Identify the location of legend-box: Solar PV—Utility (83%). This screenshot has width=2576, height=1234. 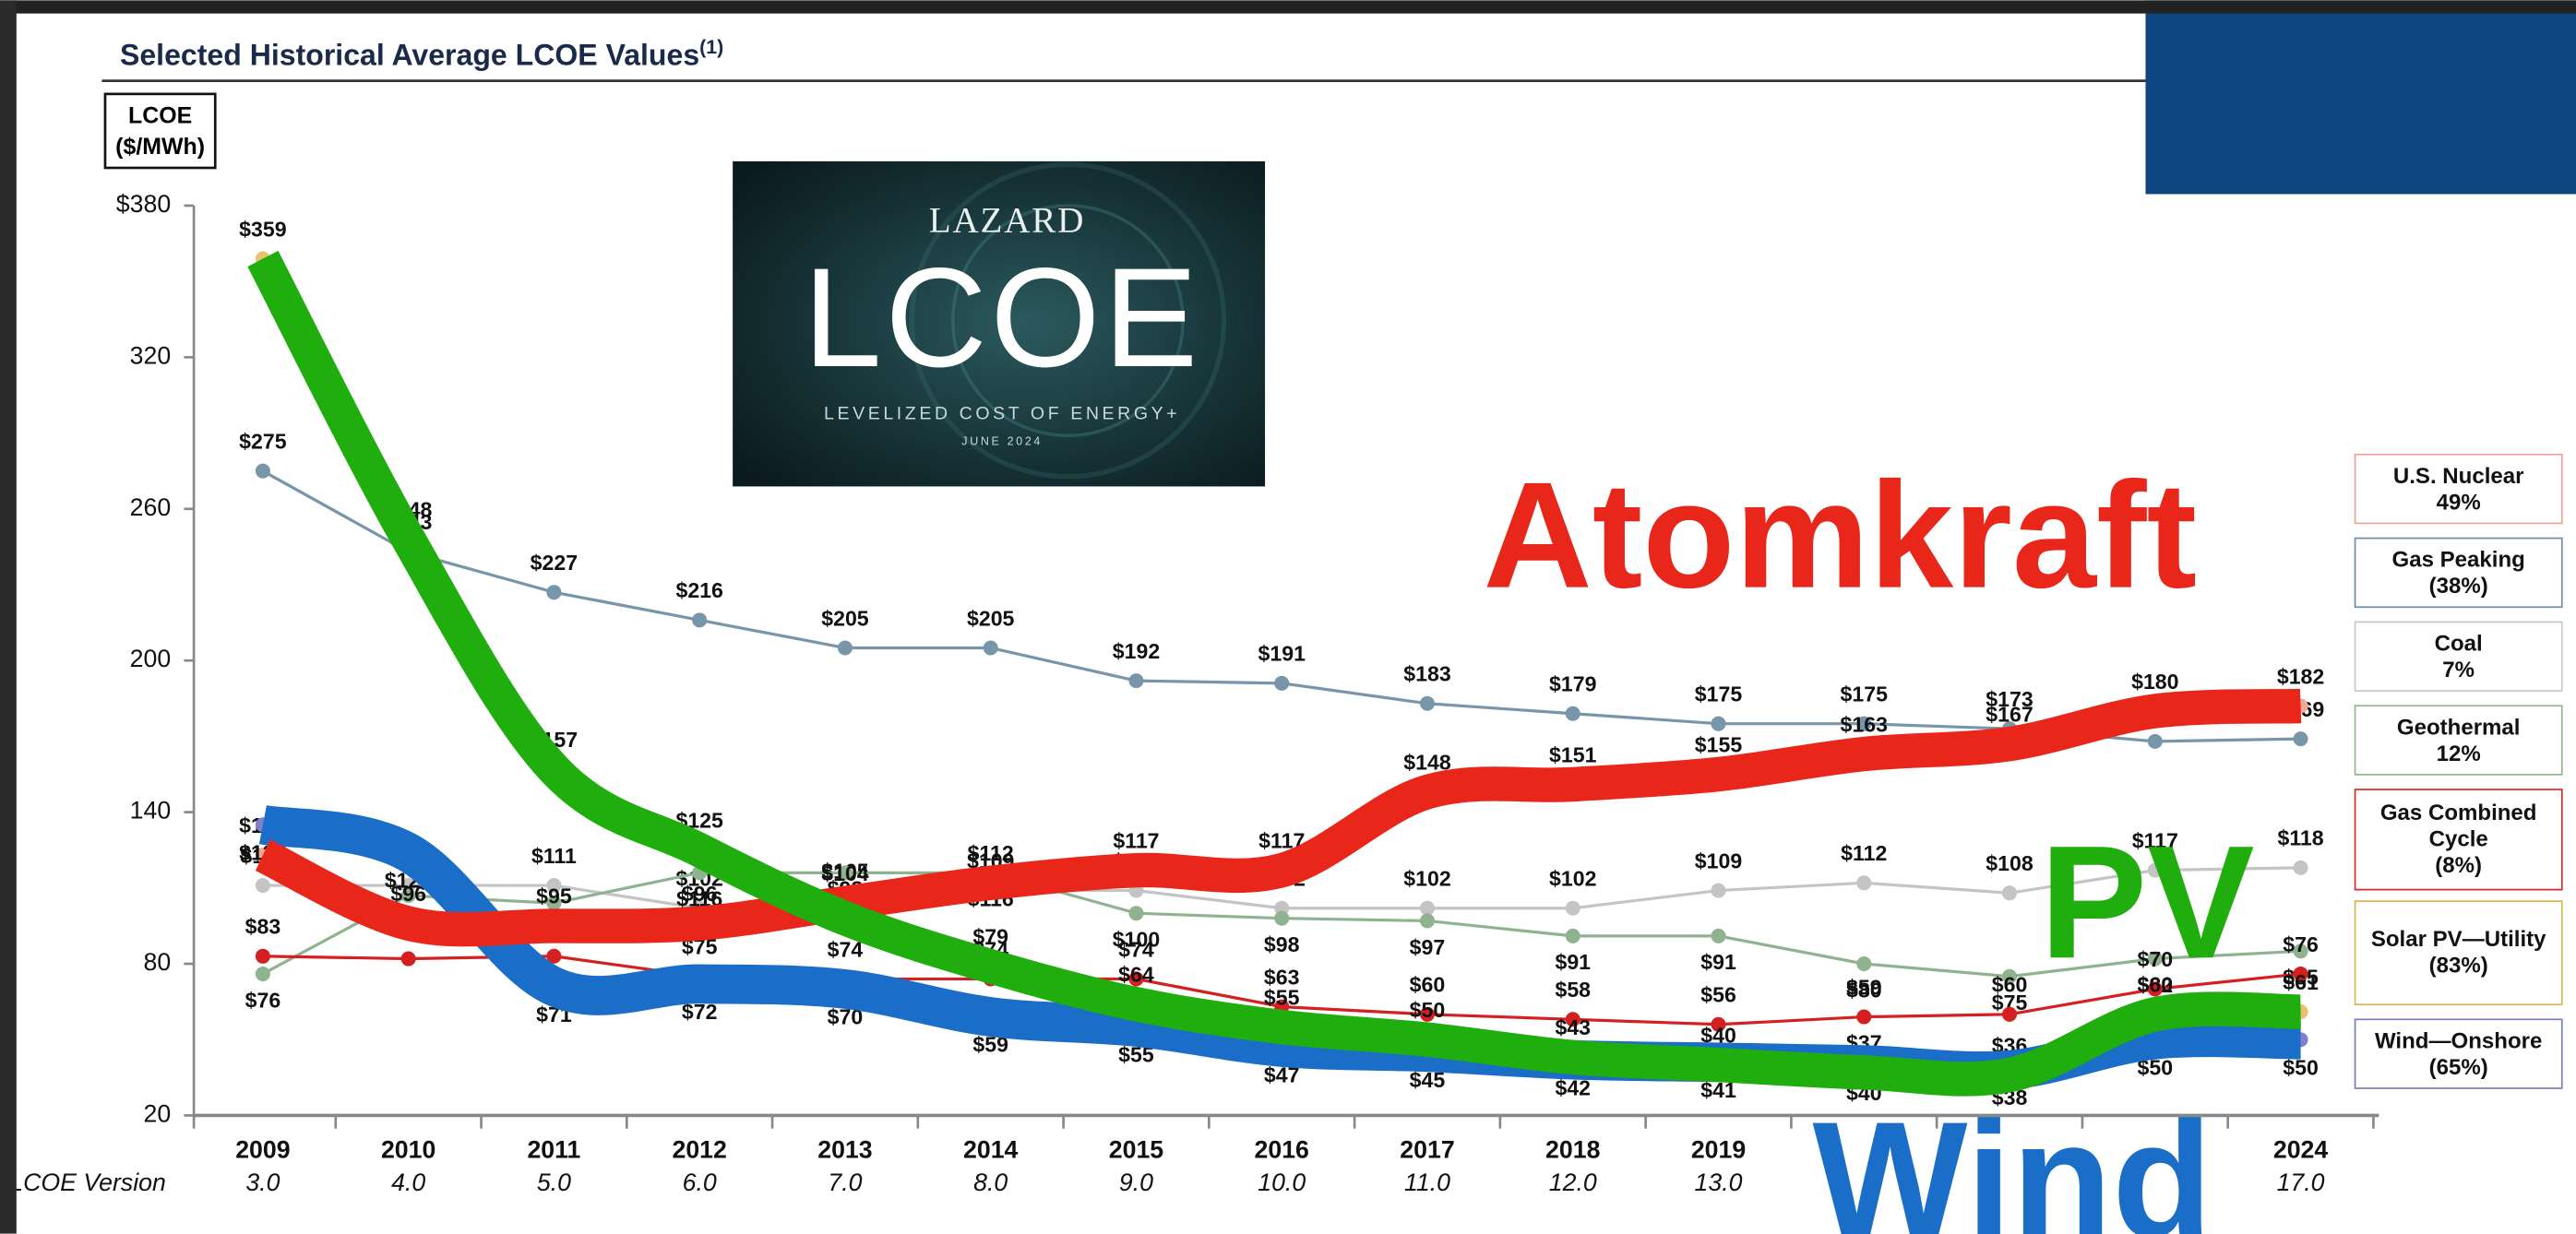
(2458, 953).